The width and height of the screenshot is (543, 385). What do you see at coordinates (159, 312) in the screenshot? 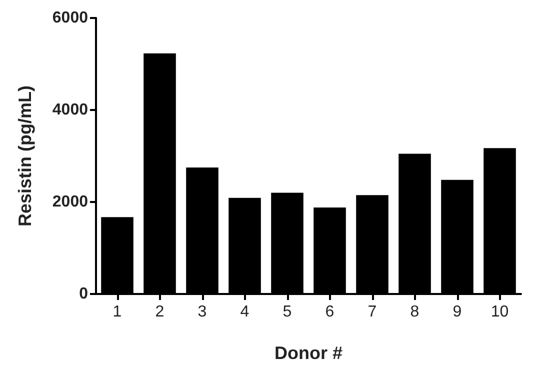
I see `x-tick-label: 2` at bounding box center [159, 312].